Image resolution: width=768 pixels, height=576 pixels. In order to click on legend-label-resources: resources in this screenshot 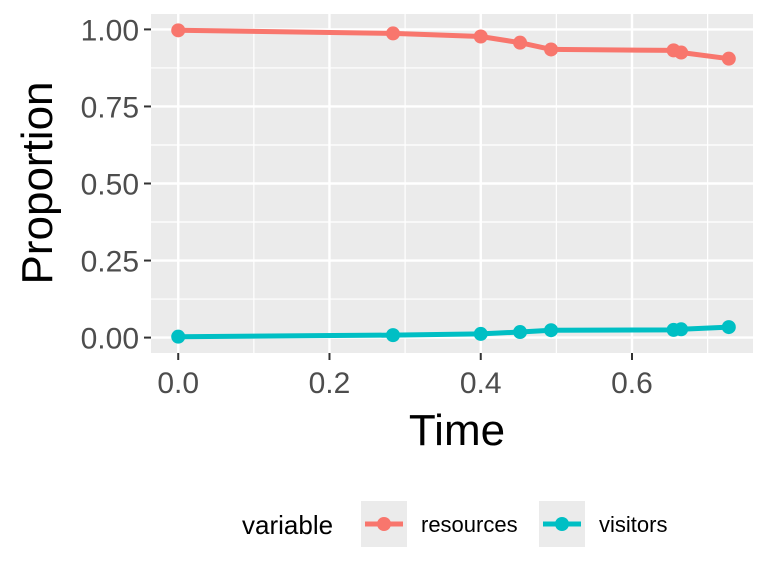, I will do `click(469, 524)`.